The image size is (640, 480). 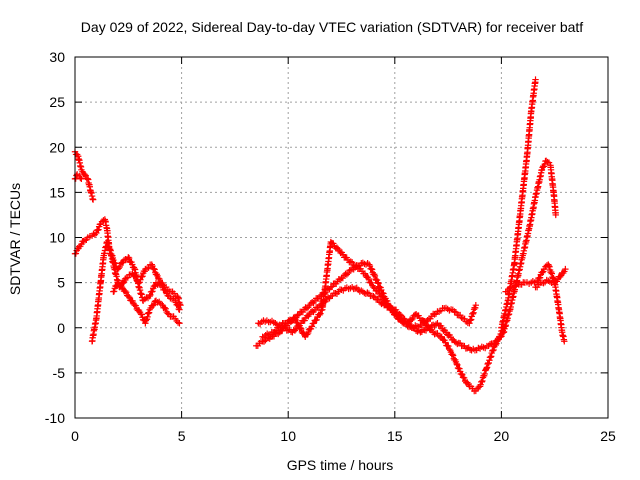 I want to click on x-tick-label: 20, so click(x=502, y=436).